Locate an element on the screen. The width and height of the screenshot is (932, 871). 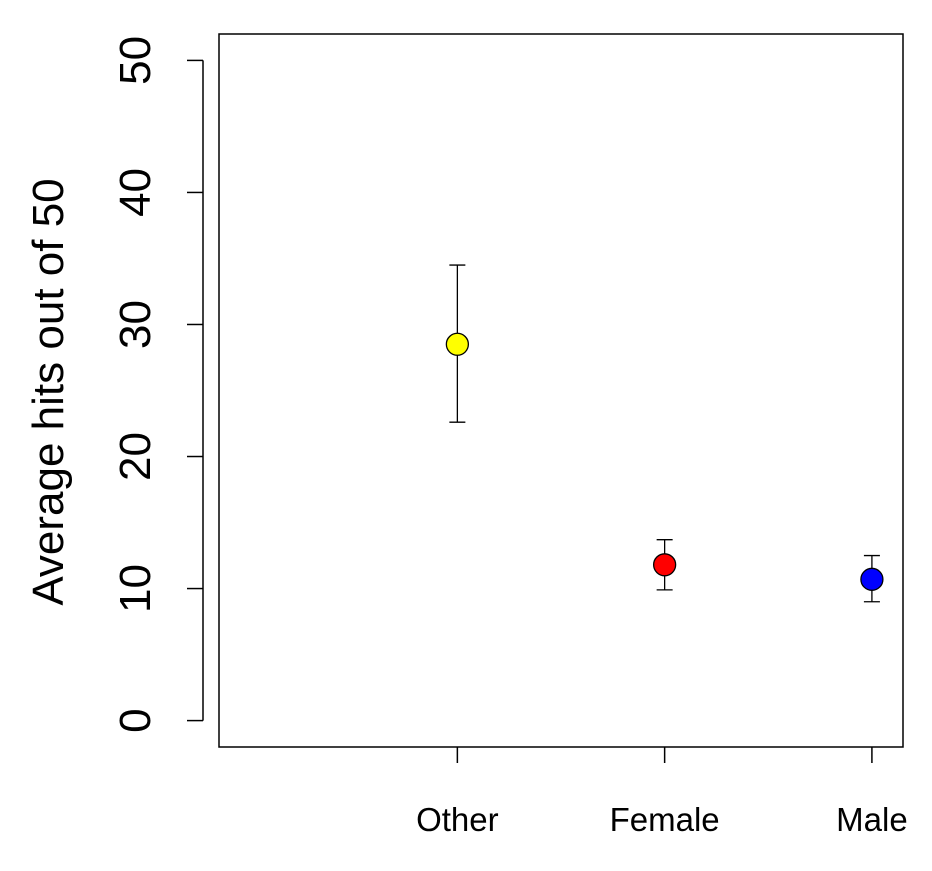
x-tick-label: Female is located at coordinates (665, 819).